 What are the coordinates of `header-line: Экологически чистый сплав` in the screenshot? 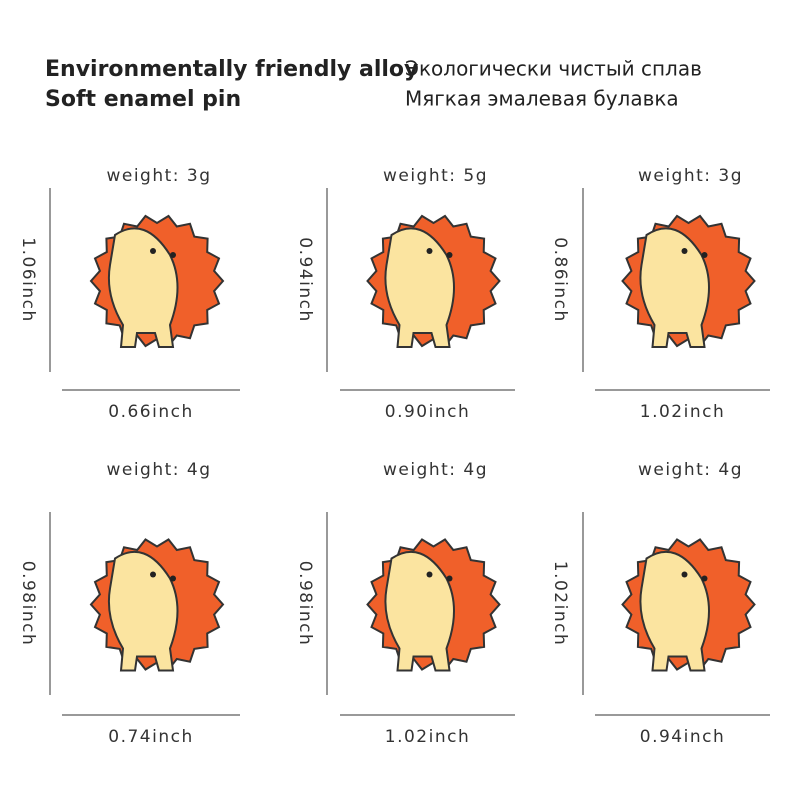 It's located at (553, 69).